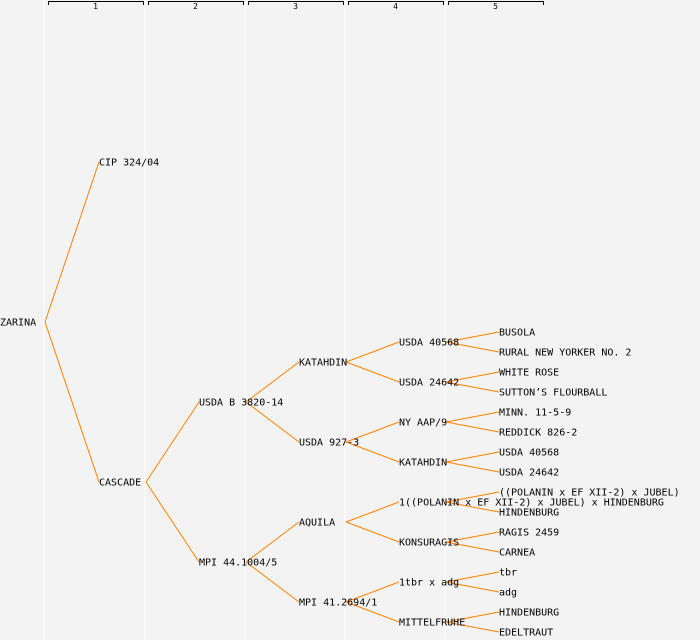 This screenshot has width=700, height=640. What do you see at coordinates (517, 553) in the screenshot?
I see `pedigree-node: CARNEA` at bounding box center [517, 553].